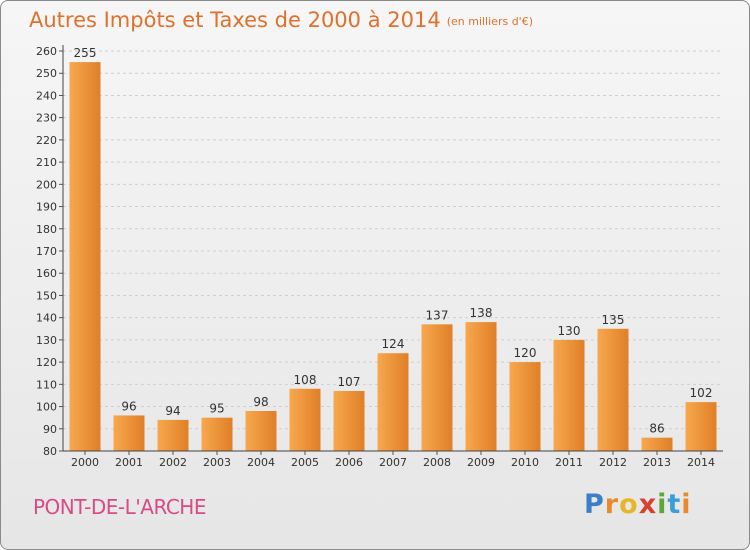  I want to click on y-tick-label: 100, so click(46, 407).